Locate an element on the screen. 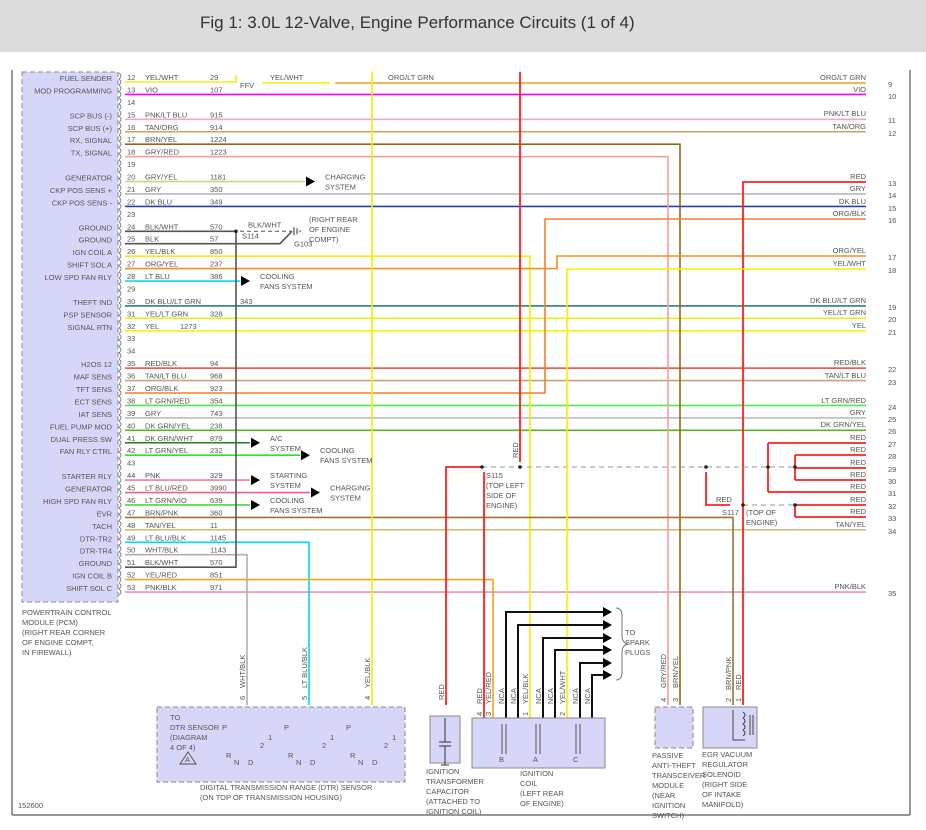 The width and height of the screenshot is (926, 830). capacitor-title: IGNITION COIL) is located at coordinates (454, 811).